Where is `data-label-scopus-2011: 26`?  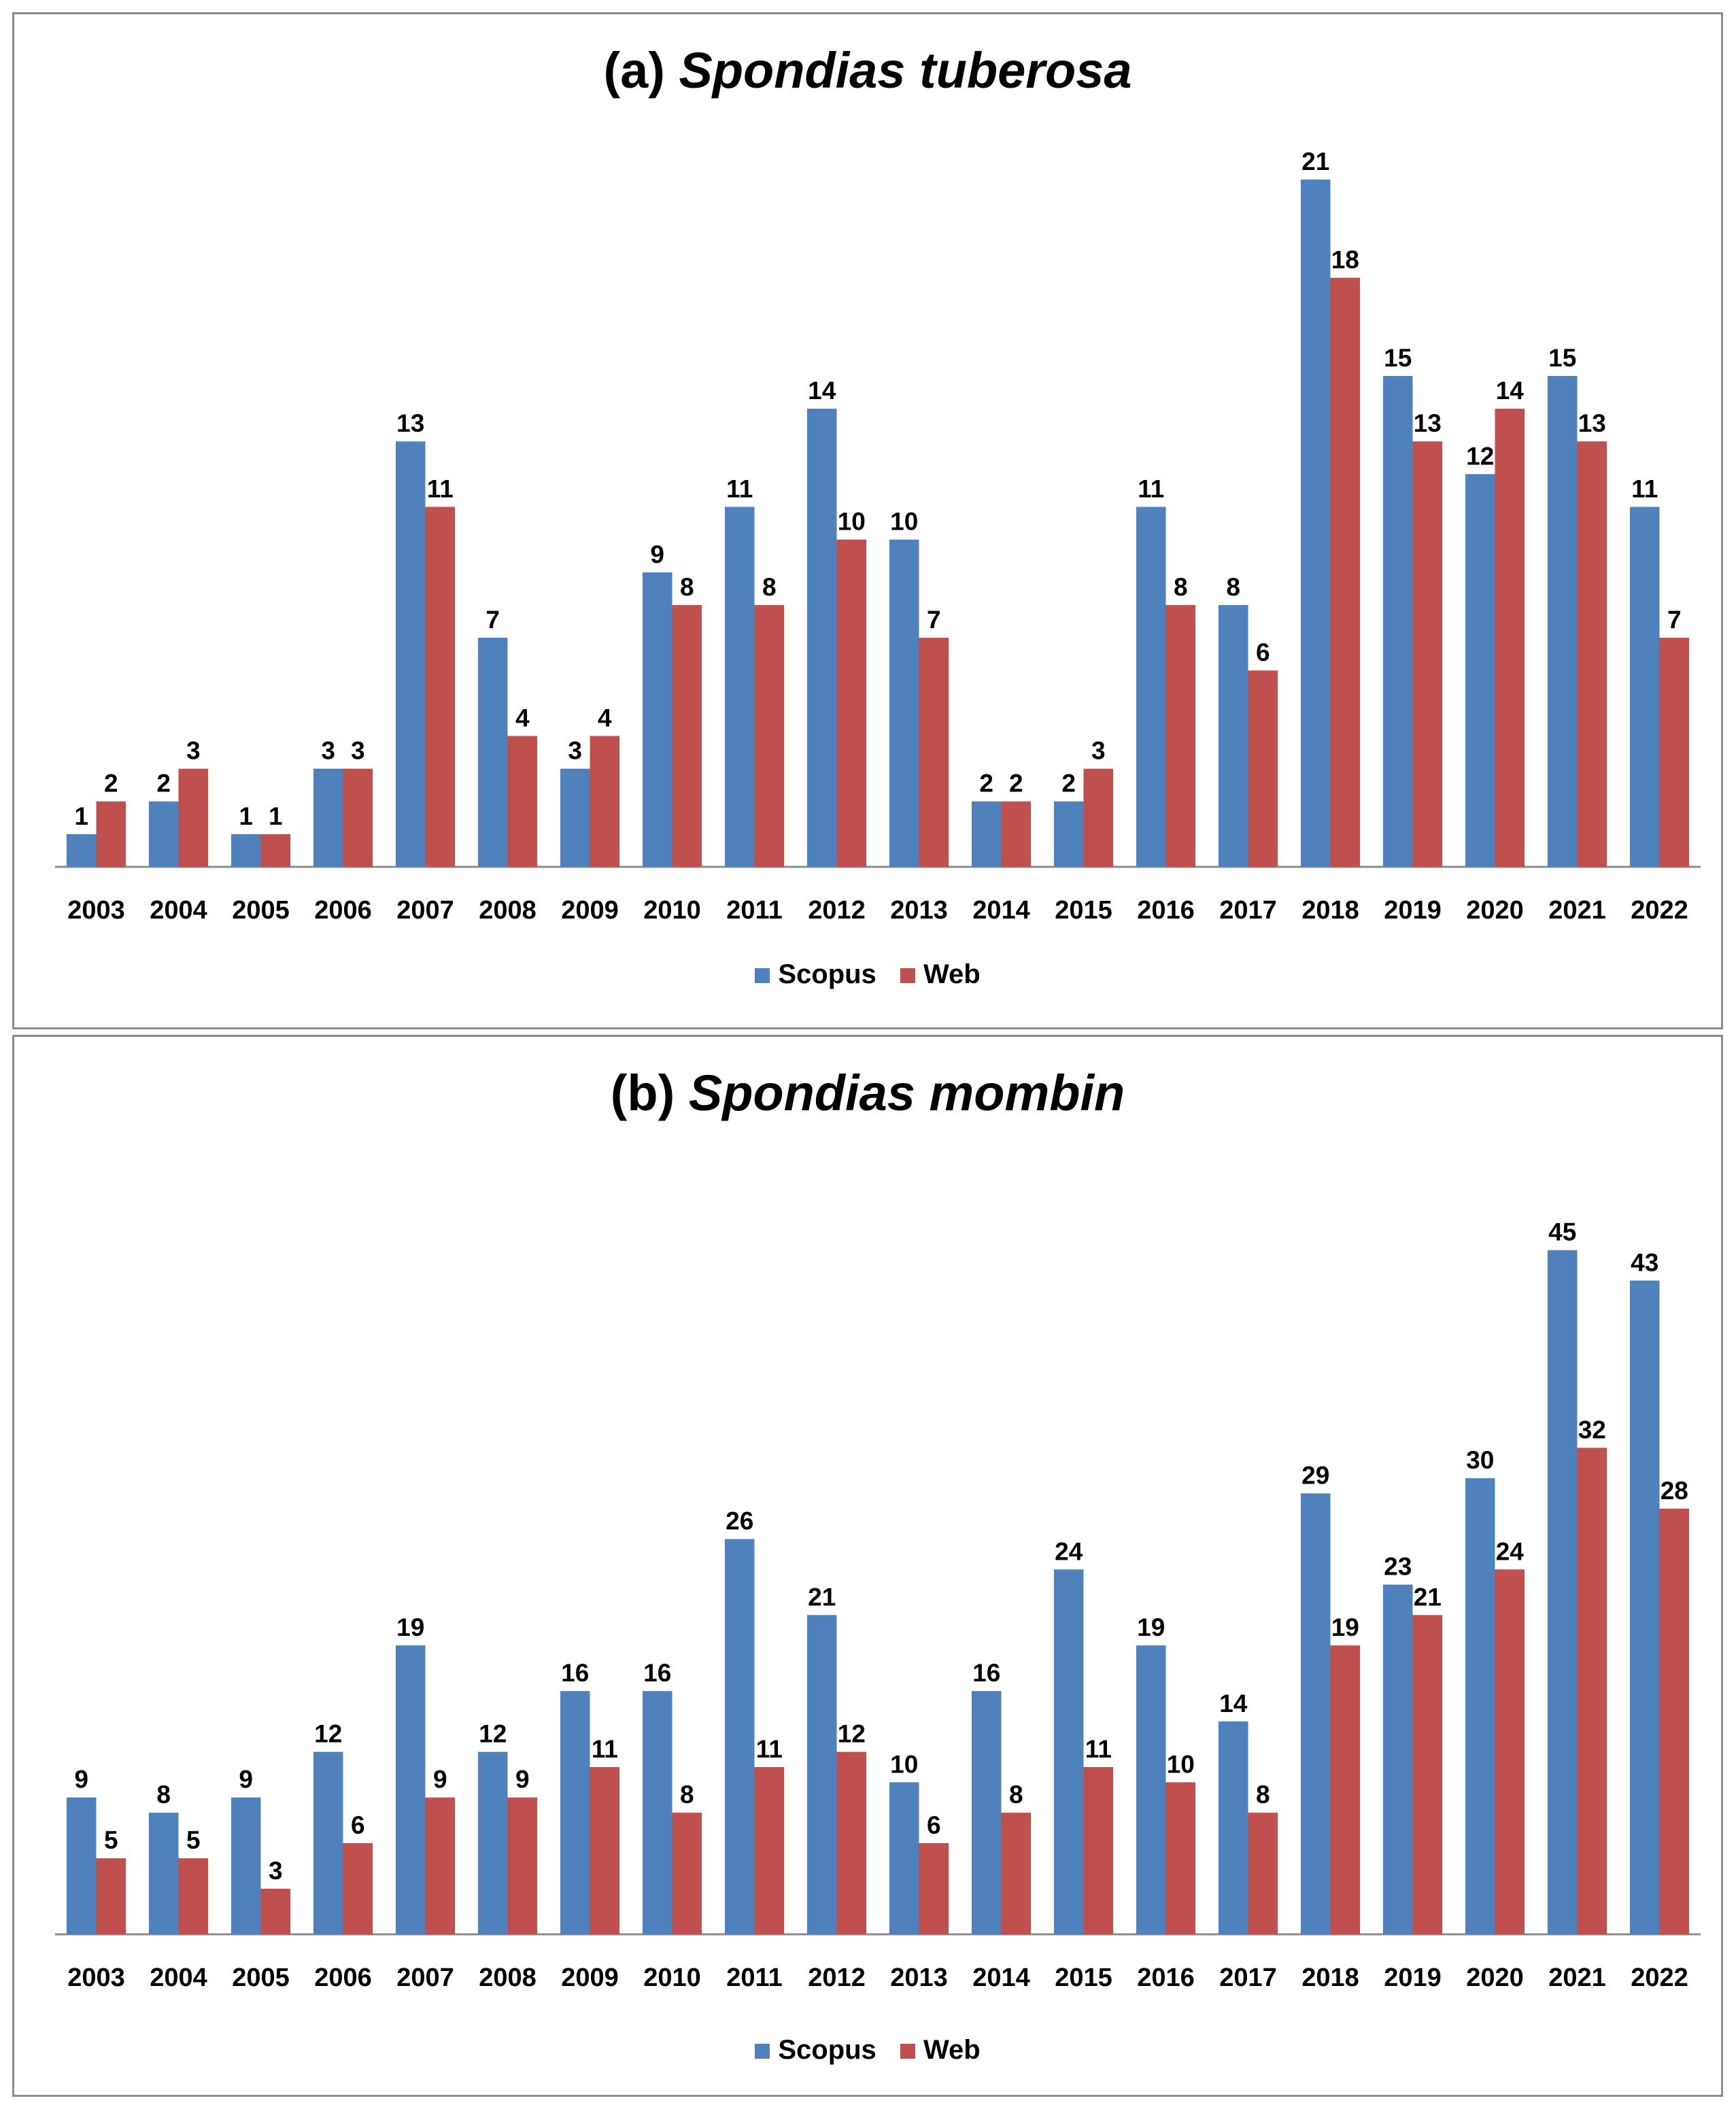
data-label-scopus-2011: 26 is located at coordinates (739, 1521).